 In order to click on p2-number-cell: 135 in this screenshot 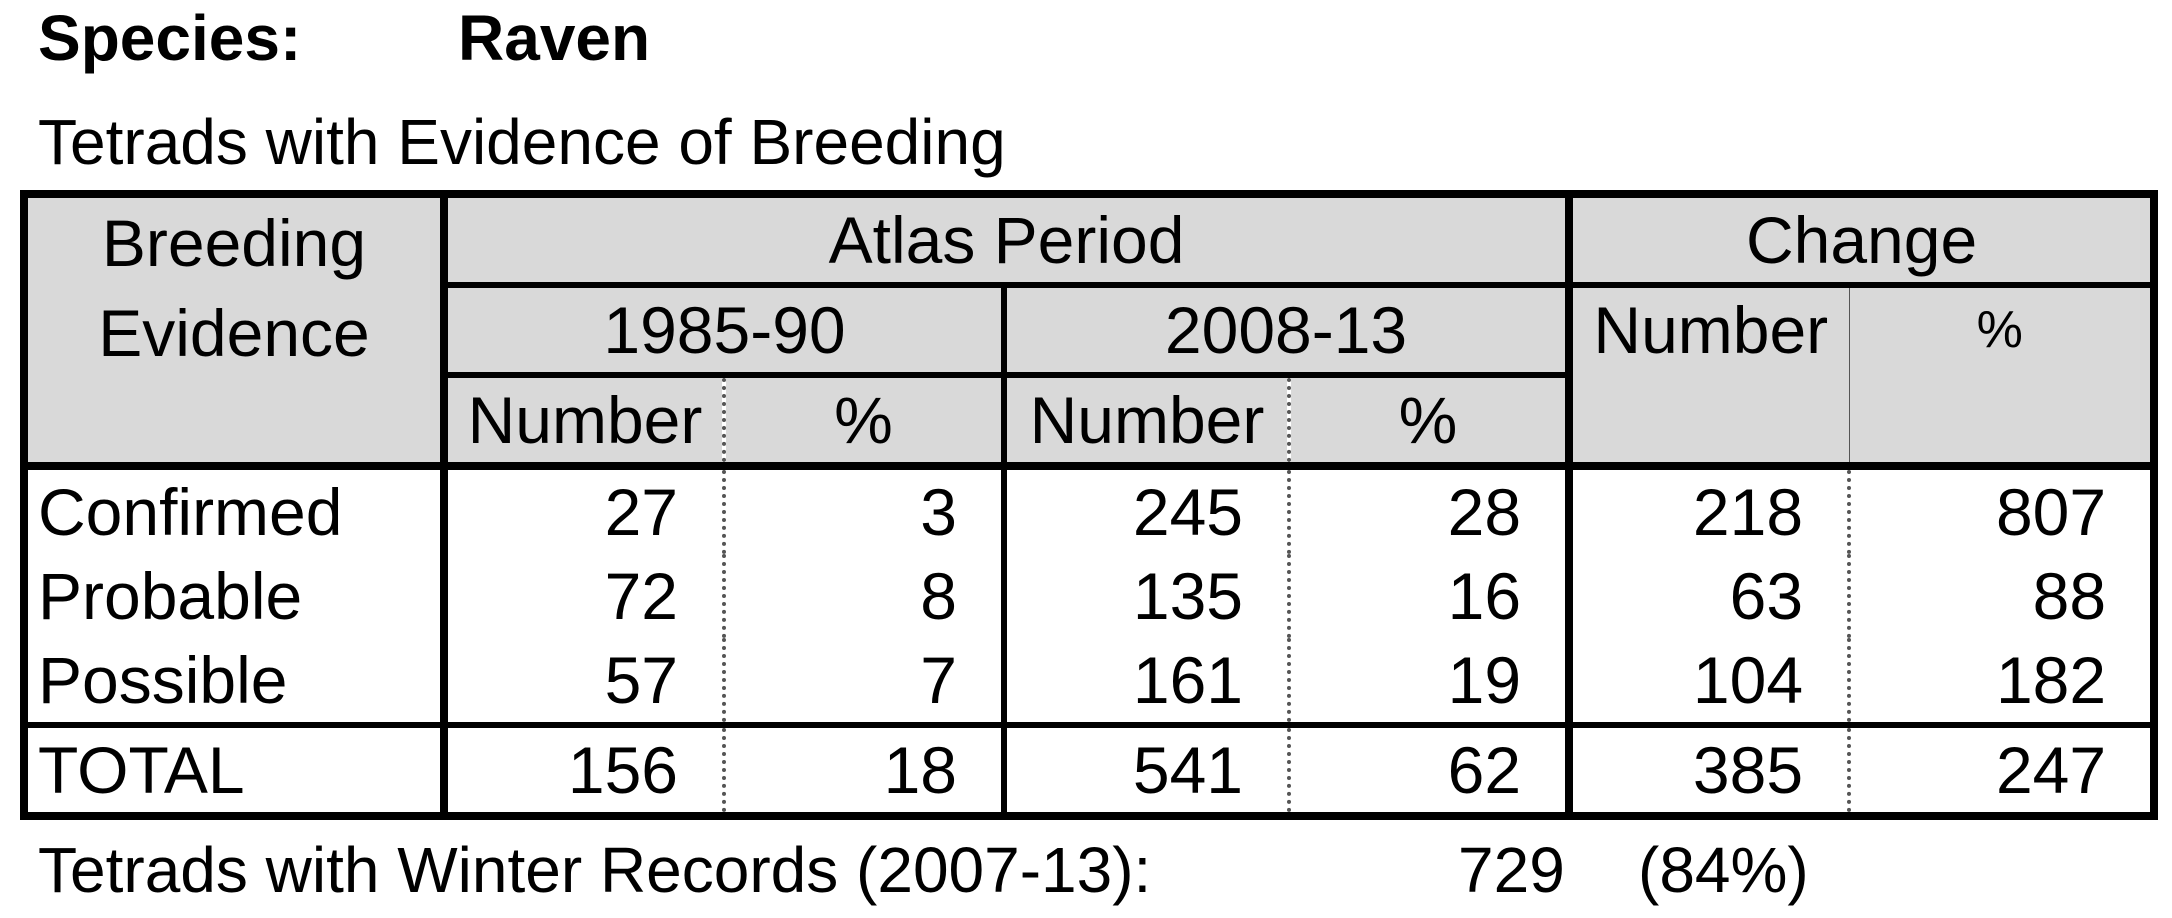, I will do `click(1147, 596)`.